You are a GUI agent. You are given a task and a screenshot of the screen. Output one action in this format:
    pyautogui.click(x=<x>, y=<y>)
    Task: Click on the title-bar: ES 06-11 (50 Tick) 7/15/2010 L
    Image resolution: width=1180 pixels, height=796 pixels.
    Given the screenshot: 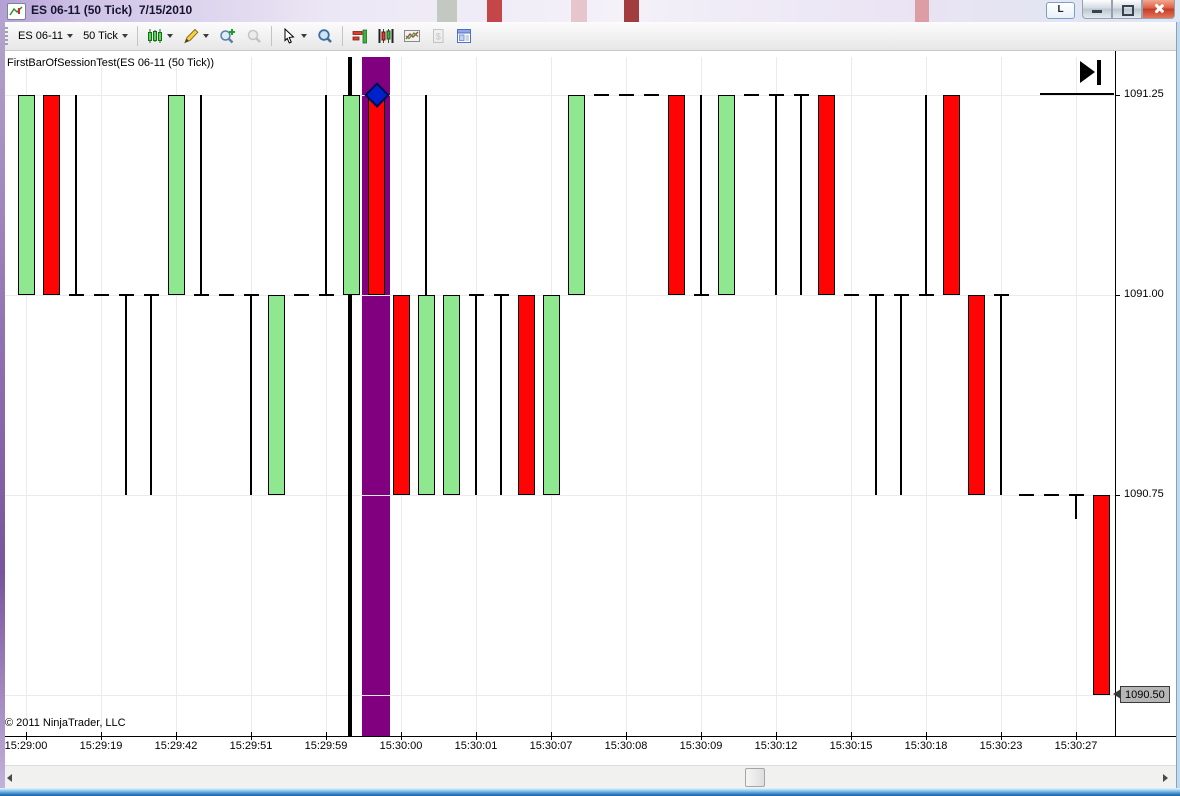 What is the action you would take?
    pyautogui.click(x=590, y=11)
    